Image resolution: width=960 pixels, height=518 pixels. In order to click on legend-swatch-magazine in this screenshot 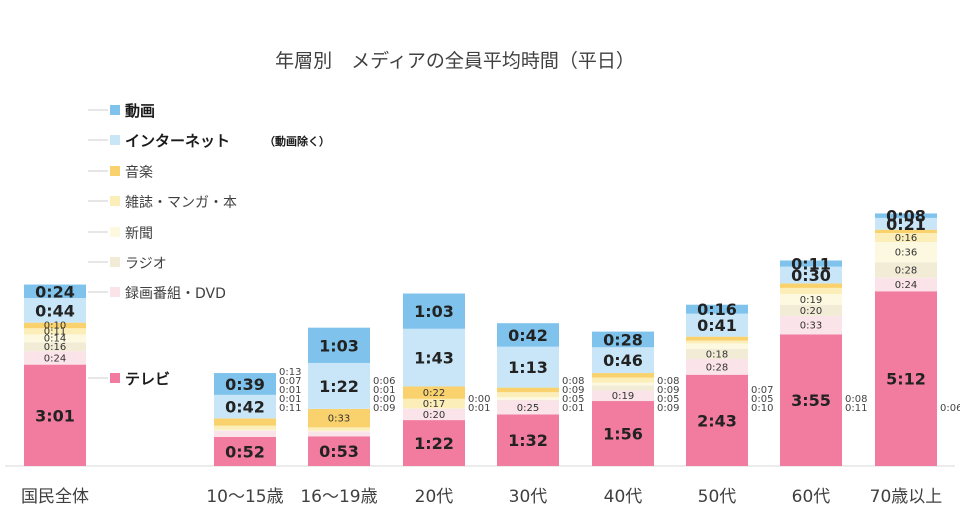, I will do `click(115, 201)`.